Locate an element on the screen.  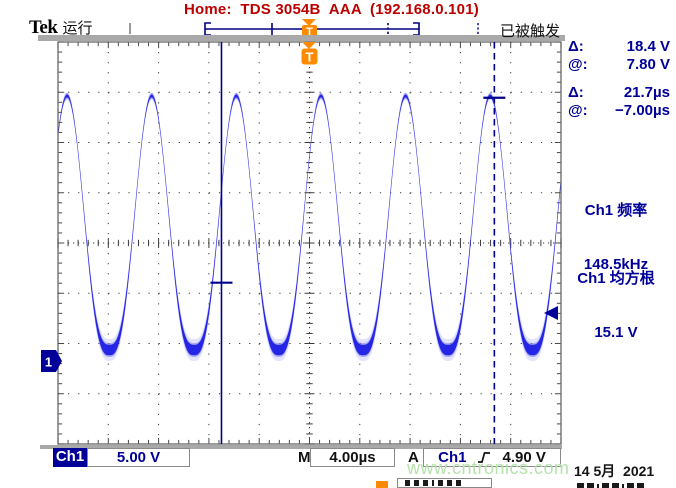
trigger-a-label: A is located at coordinates (413, 457).